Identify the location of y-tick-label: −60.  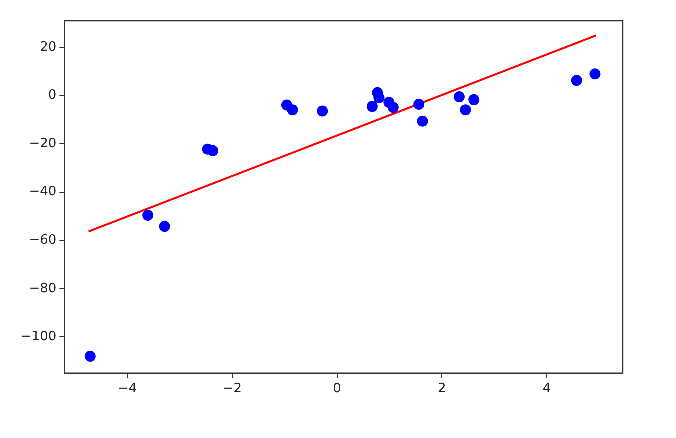
(43, 240).